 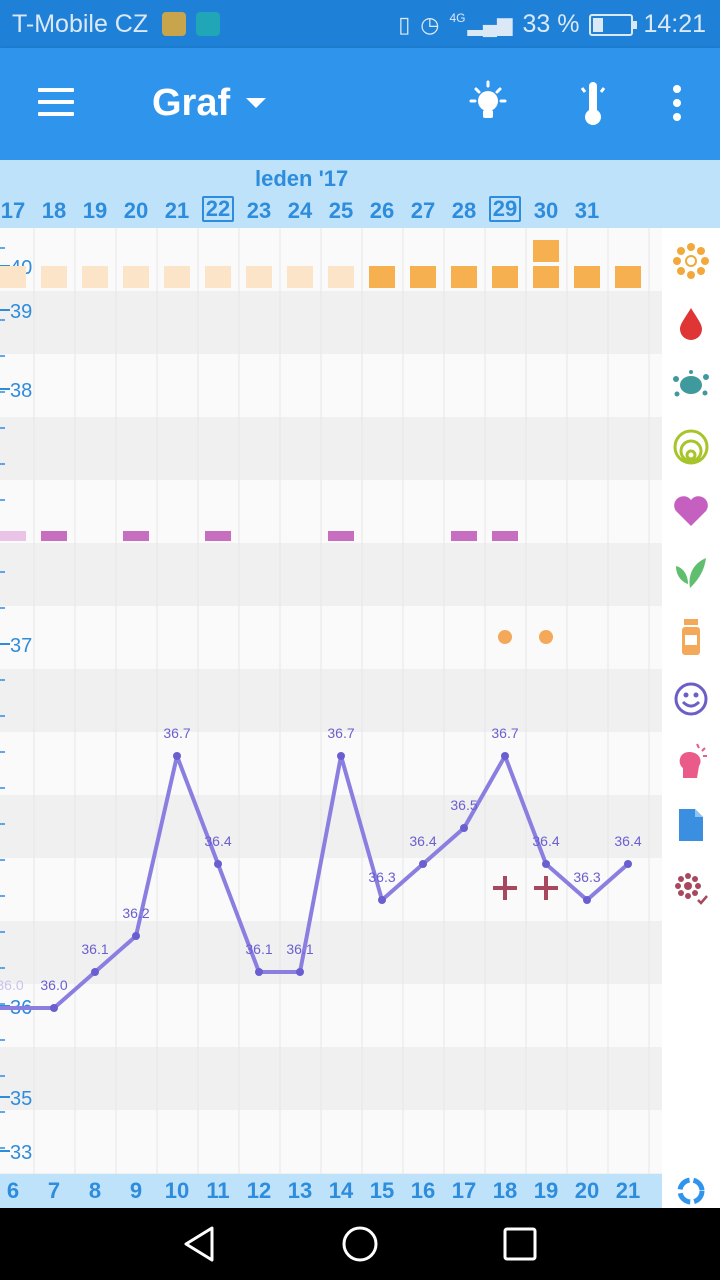 What do you see at coordinates (136, 1190) in the screenshot?
I see `cycle-day-9: 9` at bounding box center [136, 1190].